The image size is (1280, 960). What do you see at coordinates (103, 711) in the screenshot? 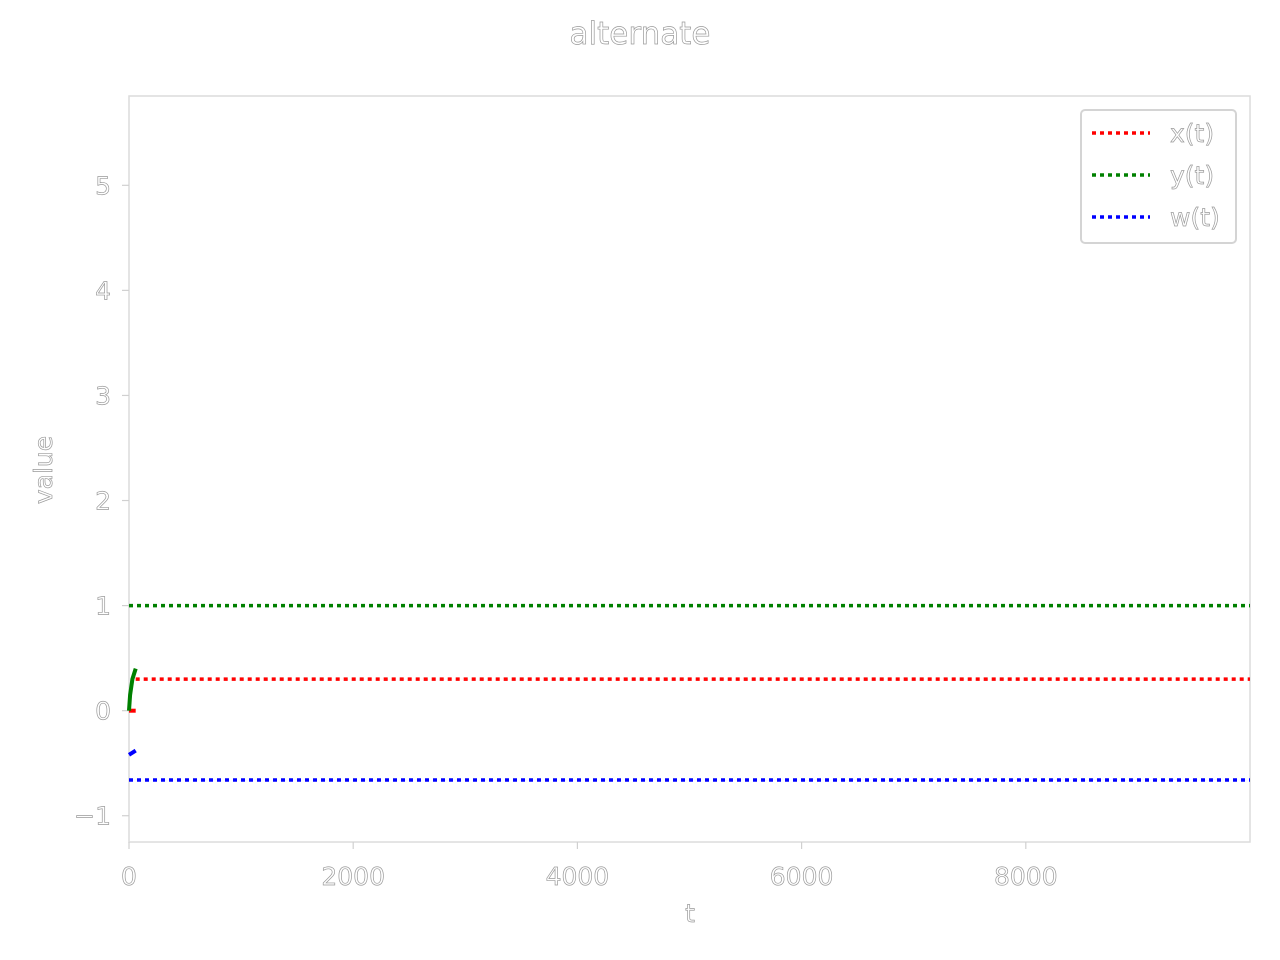
I see `y-tick-label: 0` at bounding box center [103, 711].